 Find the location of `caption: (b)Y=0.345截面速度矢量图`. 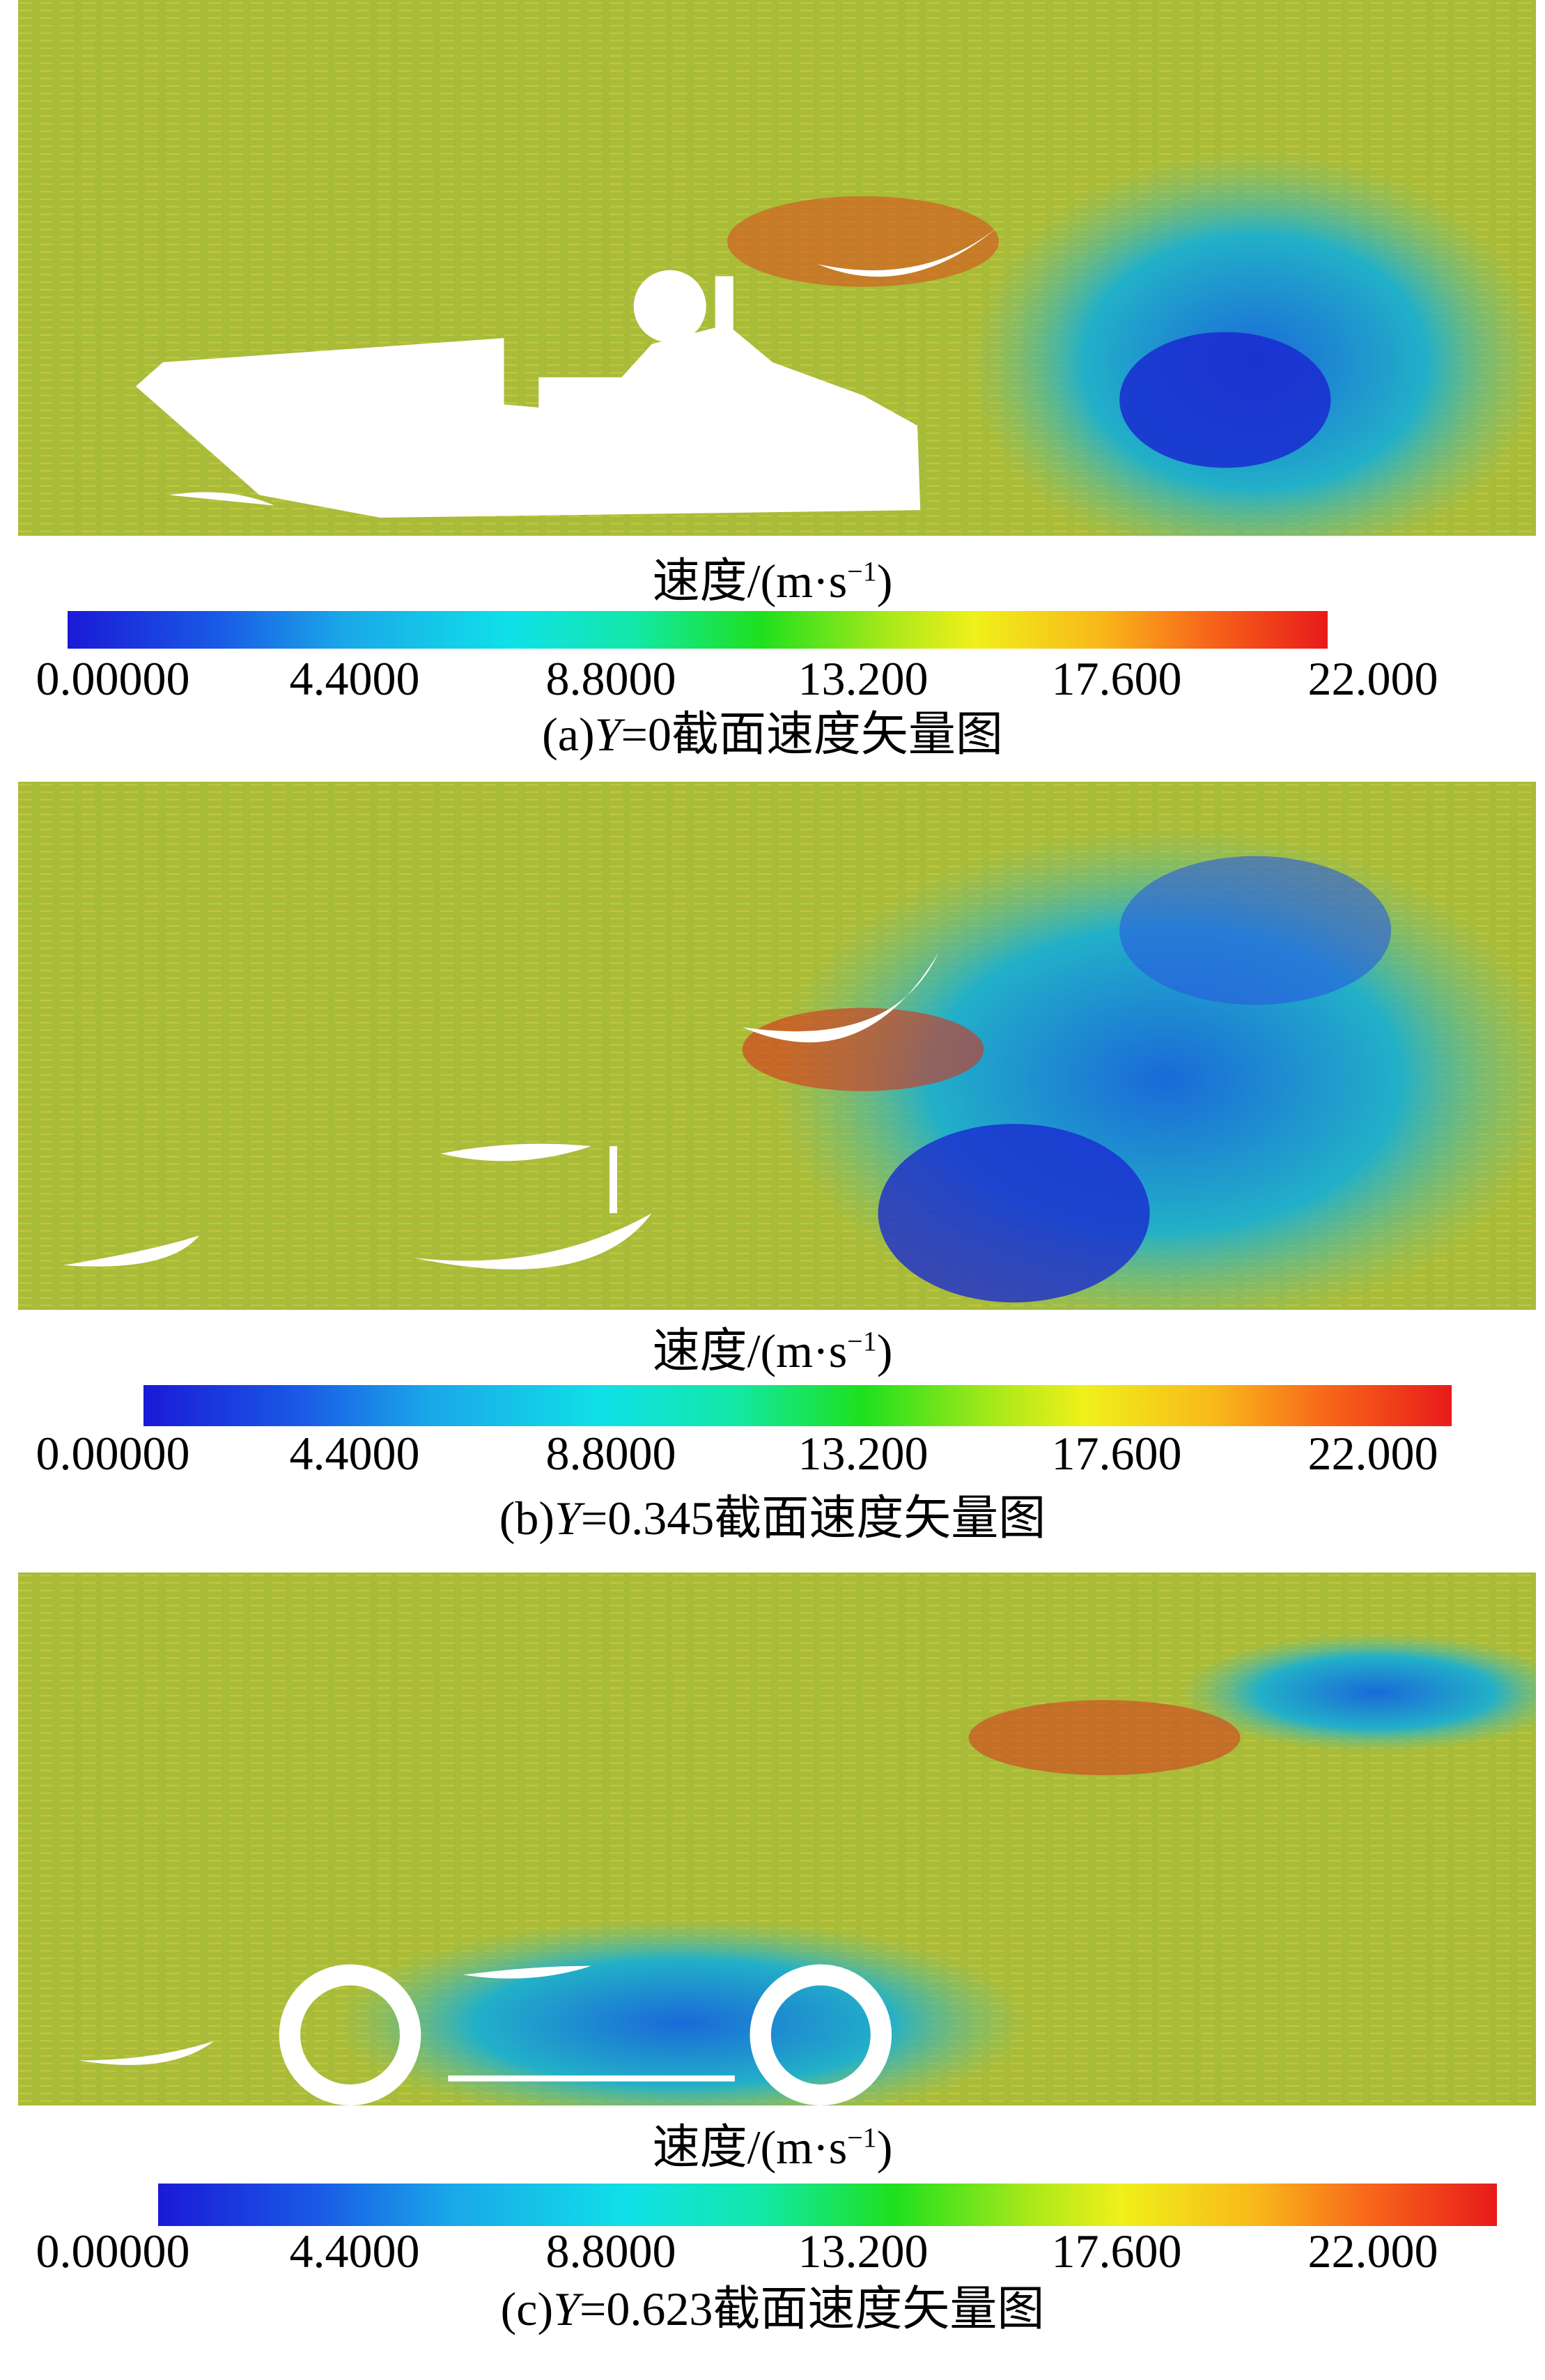

caption: (b)Y=0.345截面速度矢量图 is located at coordinates (772, 1518).